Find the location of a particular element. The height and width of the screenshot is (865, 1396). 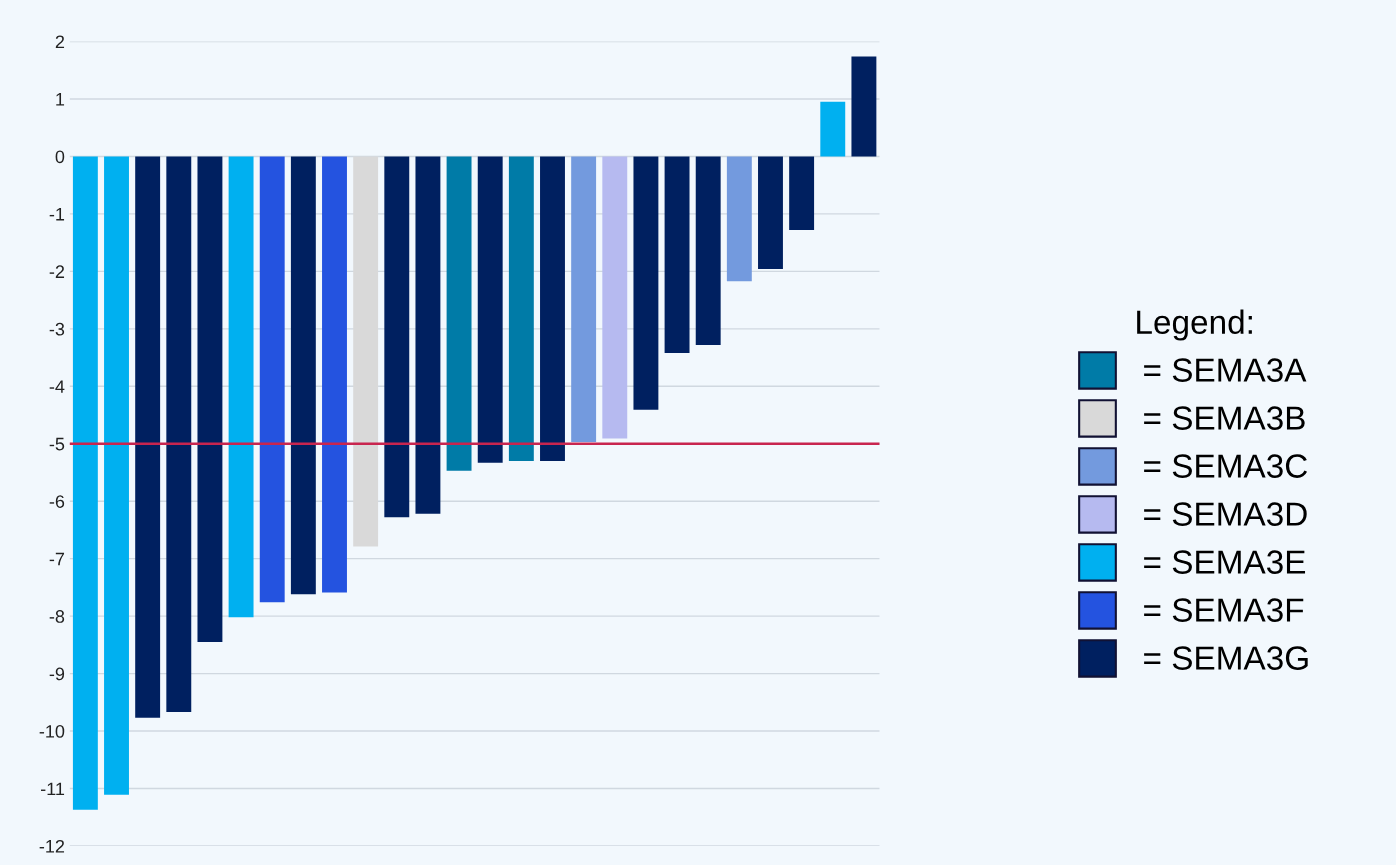

y-tick-label: -5 is located at coordinates (57, 444).